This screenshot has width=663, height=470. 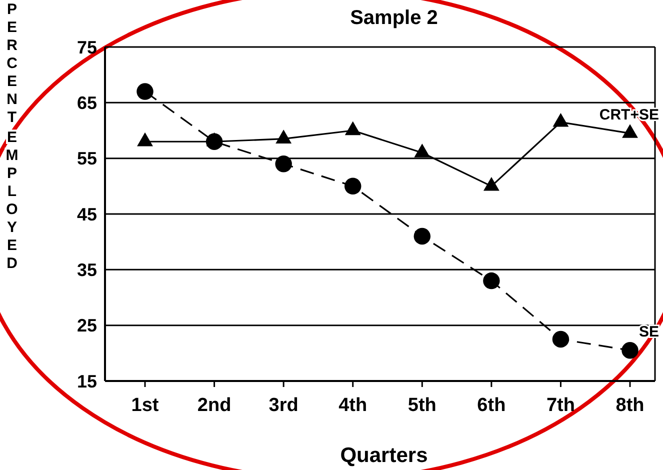 I want to click on y-tick-label: 25, so click(x=86, y=326).